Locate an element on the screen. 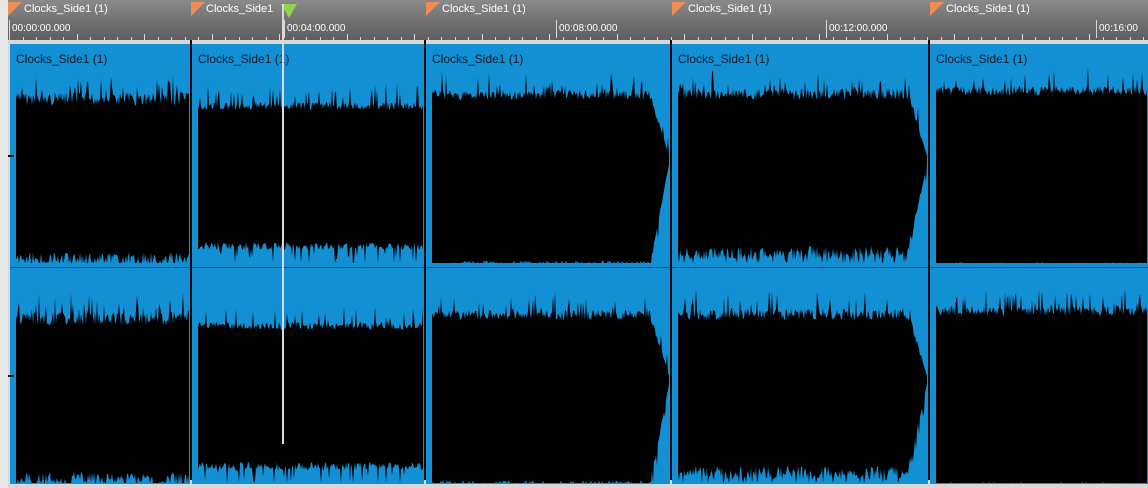  channel-center-tick is located at coordinates (11, 156).